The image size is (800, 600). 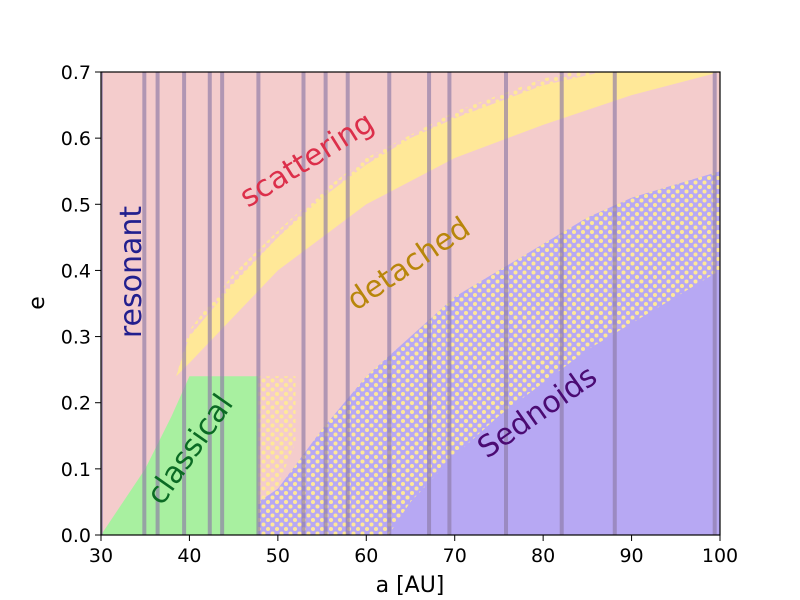 I want to click on y-axis: 0.0 0.1 0.2 0.3 0.4 0.5 0.6 0.7, so click(x=81, y=304).